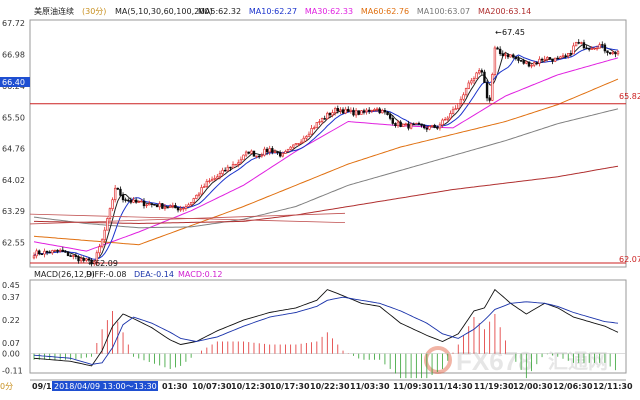 This screenshot has width=640, height=400. I want to click on time-tick-label: 11/03:30, so click(370, 386).